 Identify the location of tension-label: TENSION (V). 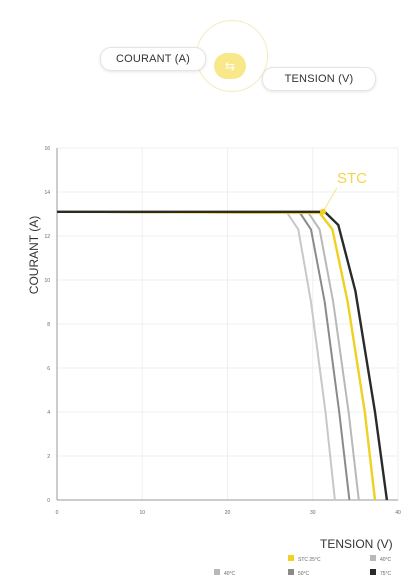
(319, 79).